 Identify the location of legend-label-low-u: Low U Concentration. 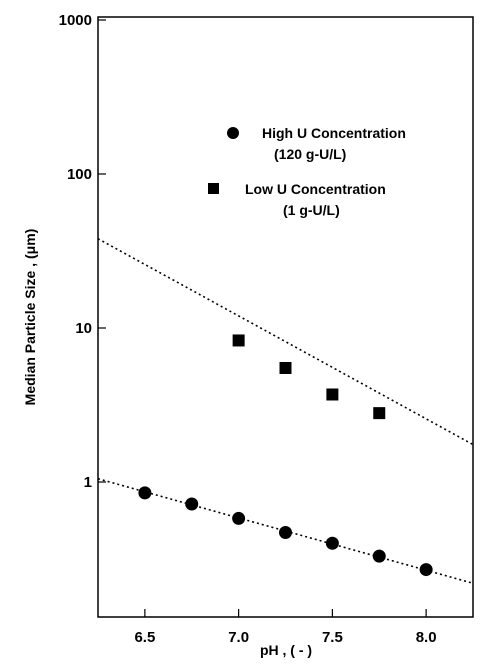
(315, 189).